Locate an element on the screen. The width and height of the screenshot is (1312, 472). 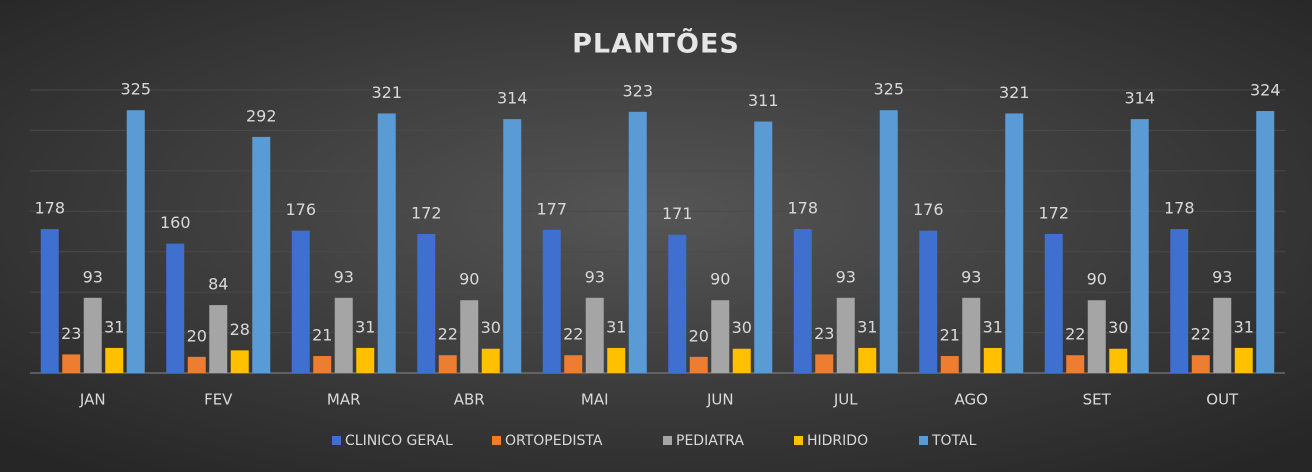
data-label: 324 is located at coordinates (1265, 90).